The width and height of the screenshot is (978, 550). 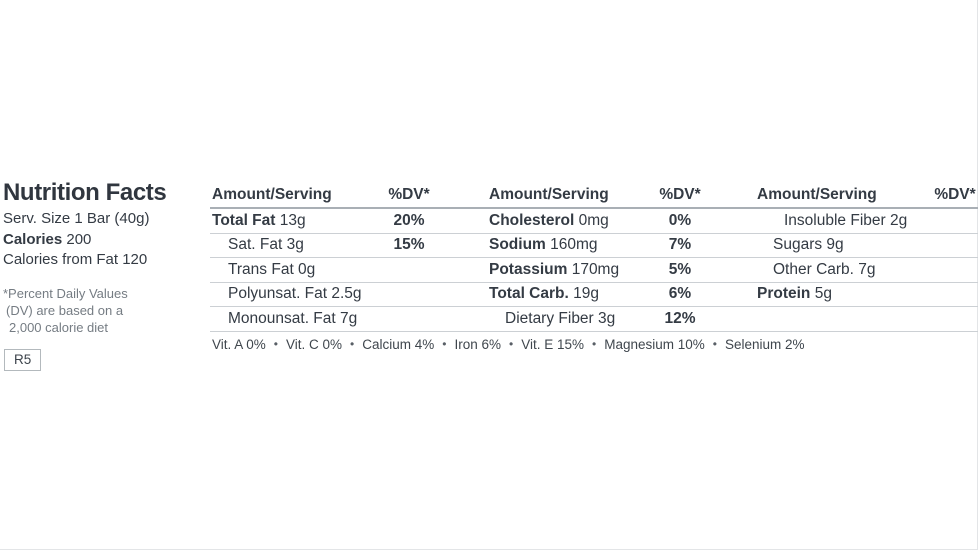 I want to click on nutrient-label: Dietary Fiber 3g, so click(x=571, y=319).